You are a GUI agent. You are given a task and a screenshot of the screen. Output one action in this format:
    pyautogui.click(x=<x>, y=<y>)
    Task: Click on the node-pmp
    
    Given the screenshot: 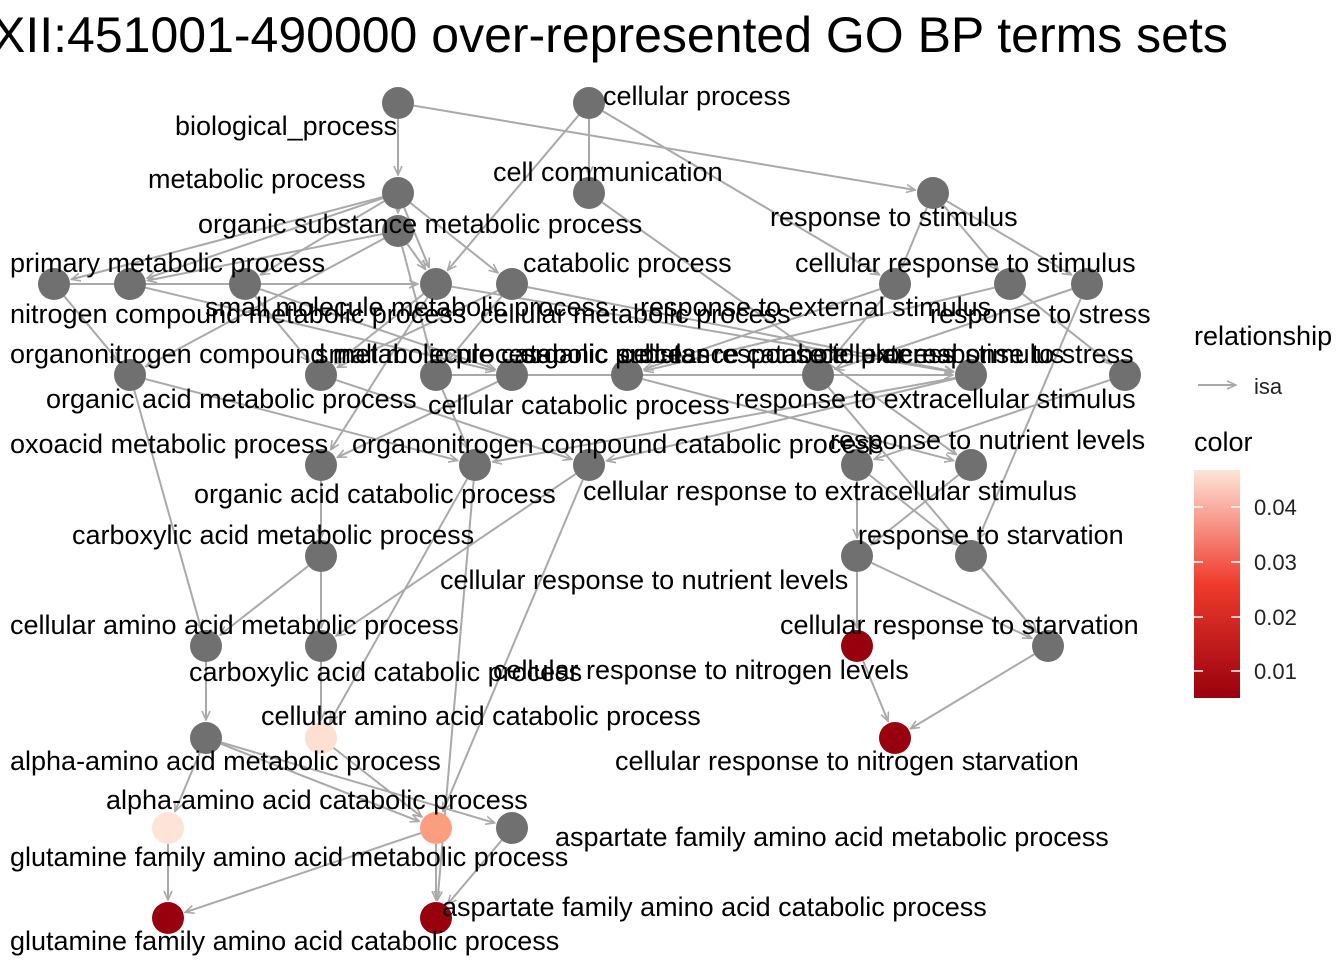 What is the action you would take?
    pyautogui.click(x=130, y=284)
    